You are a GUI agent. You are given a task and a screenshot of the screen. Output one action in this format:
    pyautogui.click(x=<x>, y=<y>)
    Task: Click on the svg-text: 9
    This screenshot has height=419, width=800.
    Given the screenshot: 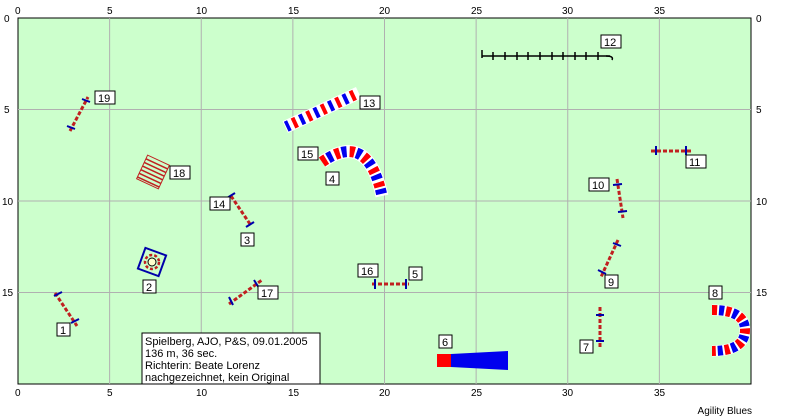 What is the action you would take?
    pyautogui.click(x=611, y=283)
    